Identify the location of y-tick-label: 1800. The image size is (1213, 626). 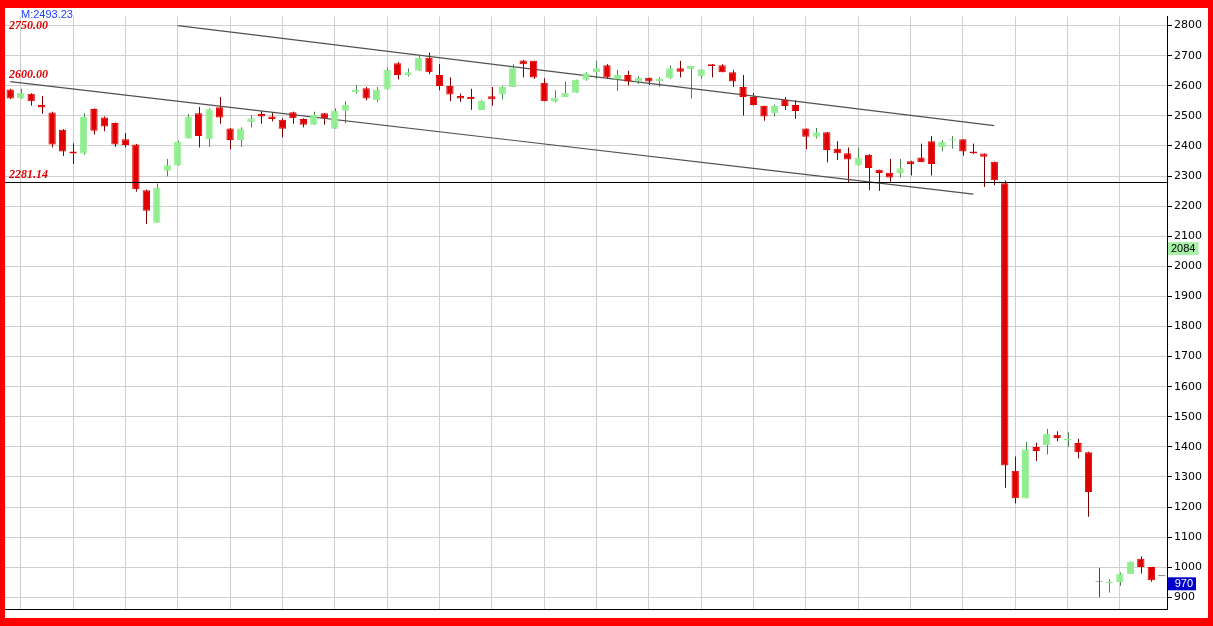
(1188, 326).